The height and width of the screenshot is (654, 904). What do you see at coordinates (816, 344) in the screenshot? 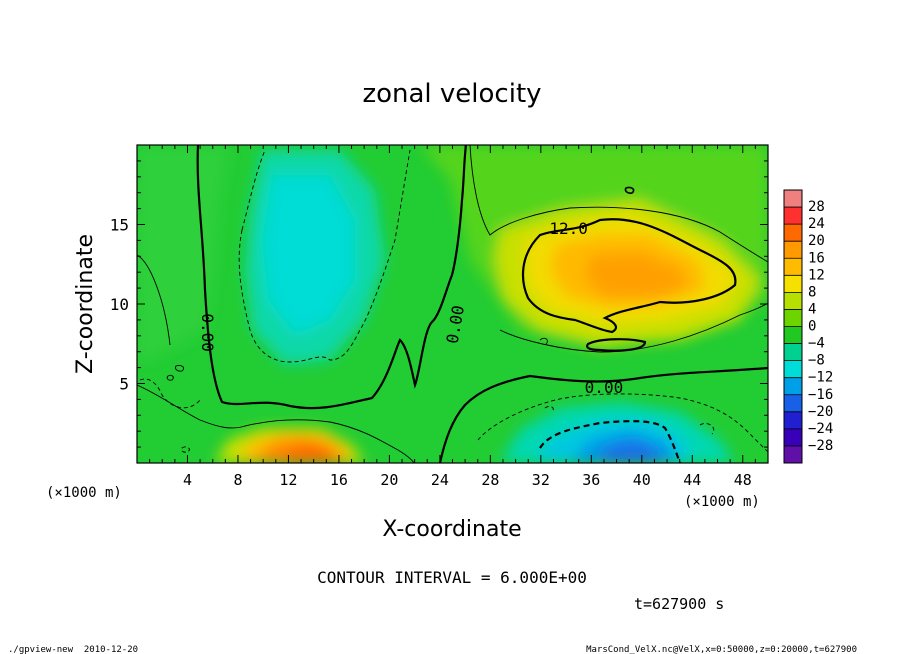
I see `colorbar-label: −4` at bounding box center [816, 344].